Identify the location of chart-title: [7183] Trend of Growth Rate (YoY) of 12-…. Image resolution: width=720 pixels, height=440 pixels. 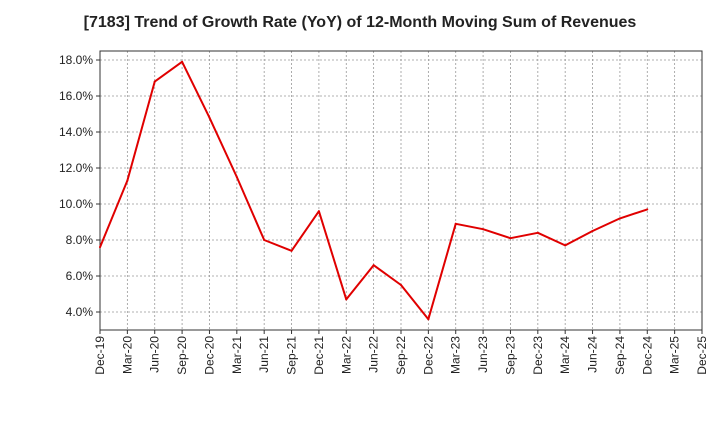
(360, 22).